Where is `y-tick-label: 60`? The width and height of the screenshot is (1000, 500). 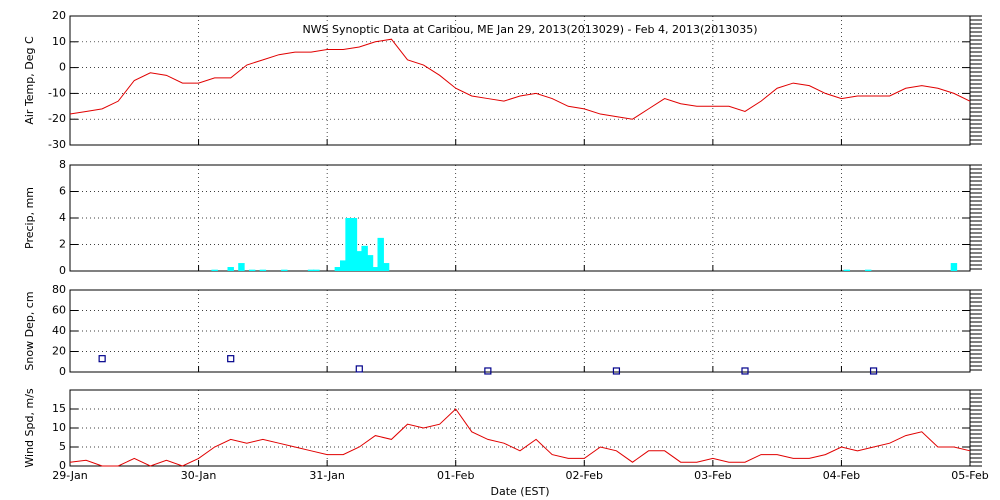
y-tick-label: 60 is located at coordinates (59, 310).